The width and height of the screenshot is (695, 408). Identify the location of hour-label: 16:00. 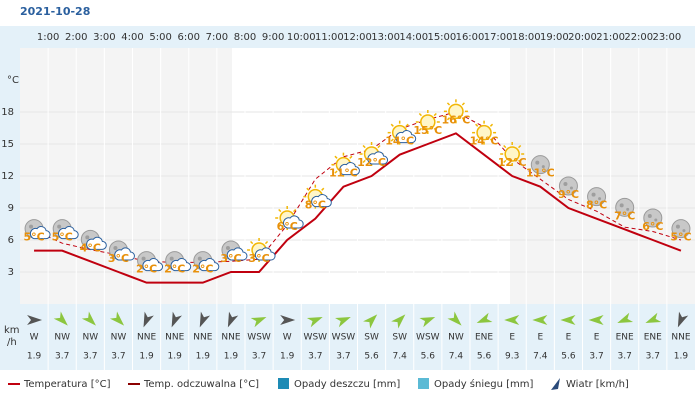
(470, 37).